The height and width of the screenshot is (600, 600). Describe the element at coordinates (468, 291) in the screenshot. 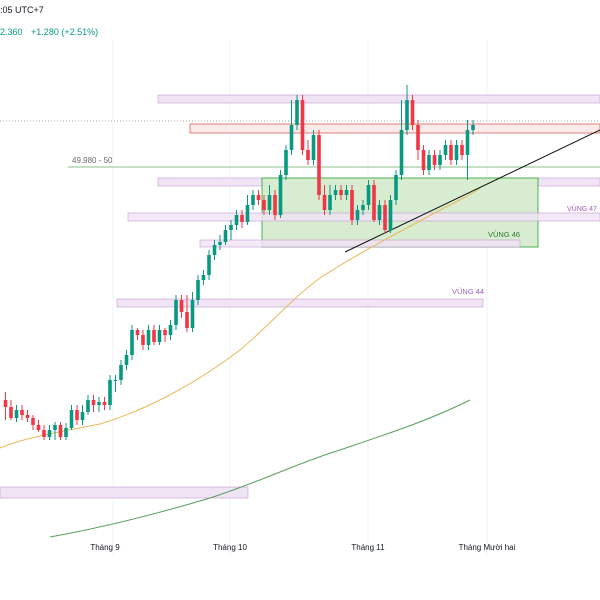

I see `label-vung-44: VÙNG 44` at that location.